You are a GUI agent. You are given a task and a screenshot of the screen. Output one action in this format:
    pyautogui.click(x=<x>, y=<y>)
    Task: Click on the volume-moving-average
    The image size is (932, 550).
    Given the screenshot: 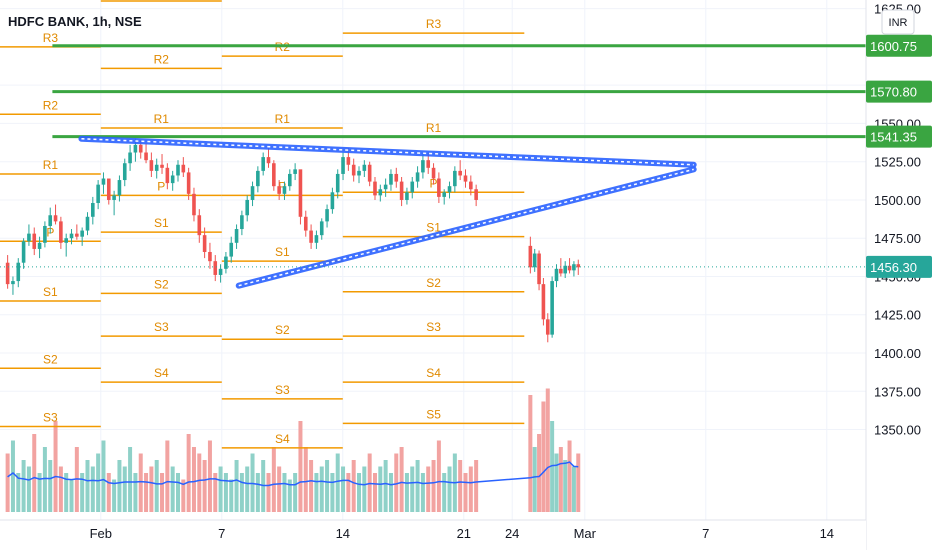 What is the action you would take?
    pyautogui.click(x=293, y=474)
    